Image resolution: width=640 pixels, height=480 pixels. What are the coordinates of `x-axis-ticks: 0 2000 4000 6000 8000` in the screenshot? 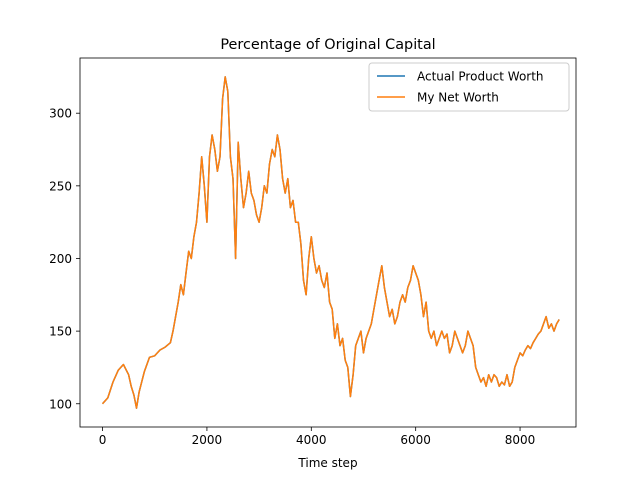 It's located at (317, 437).